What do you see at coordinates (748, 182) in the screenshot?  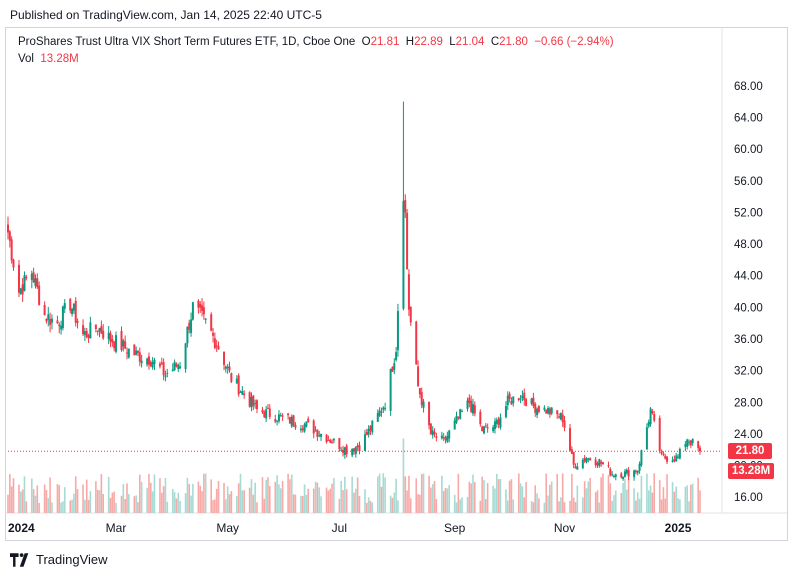 I see `y-tick-label: 56.00` at bounding box center [748, 182].